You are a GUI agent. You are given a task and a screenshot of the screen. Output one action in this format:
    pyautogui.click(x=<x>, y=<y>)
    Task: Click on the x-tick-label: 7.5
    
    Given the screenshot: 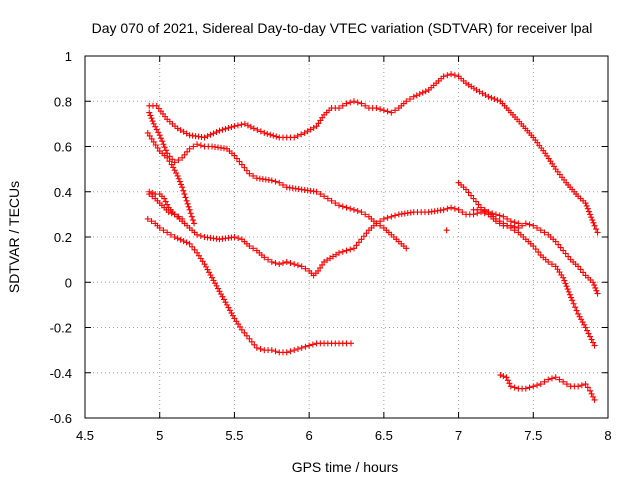 What is the action you would take?
    pyautogui.click(x=533, y=435)
    